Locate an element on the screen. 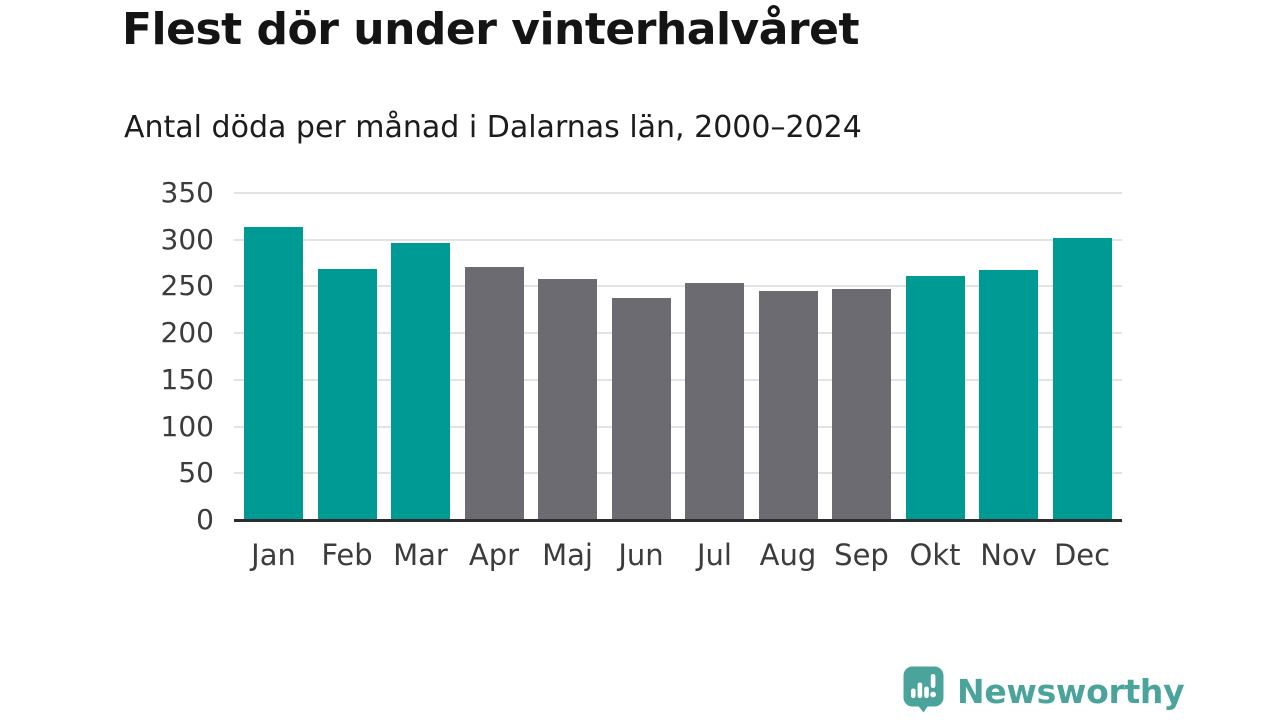 The height and width of the screenshot is (720, 1280). y-axis-ticks: 0 50 100 150 200 250 300 350 is located at coordinates (137, 356).